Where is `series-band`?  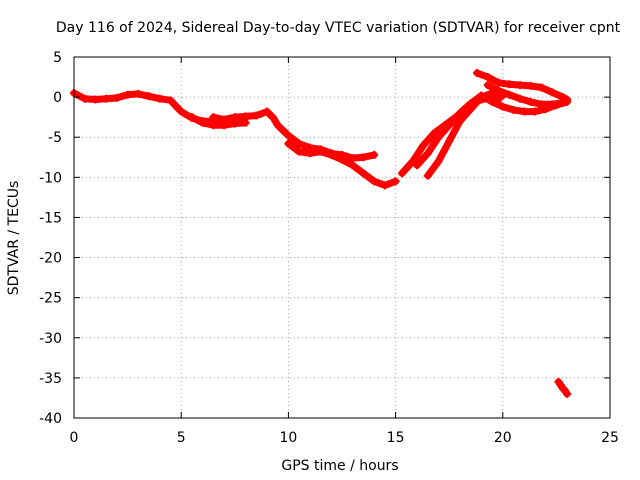
series-band is located at coordinates (522, 86).